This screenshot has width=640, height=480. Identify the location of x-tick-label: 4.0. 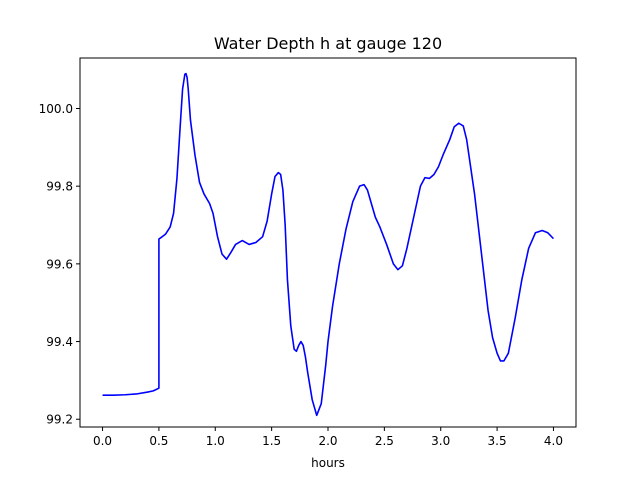
(553, 441).